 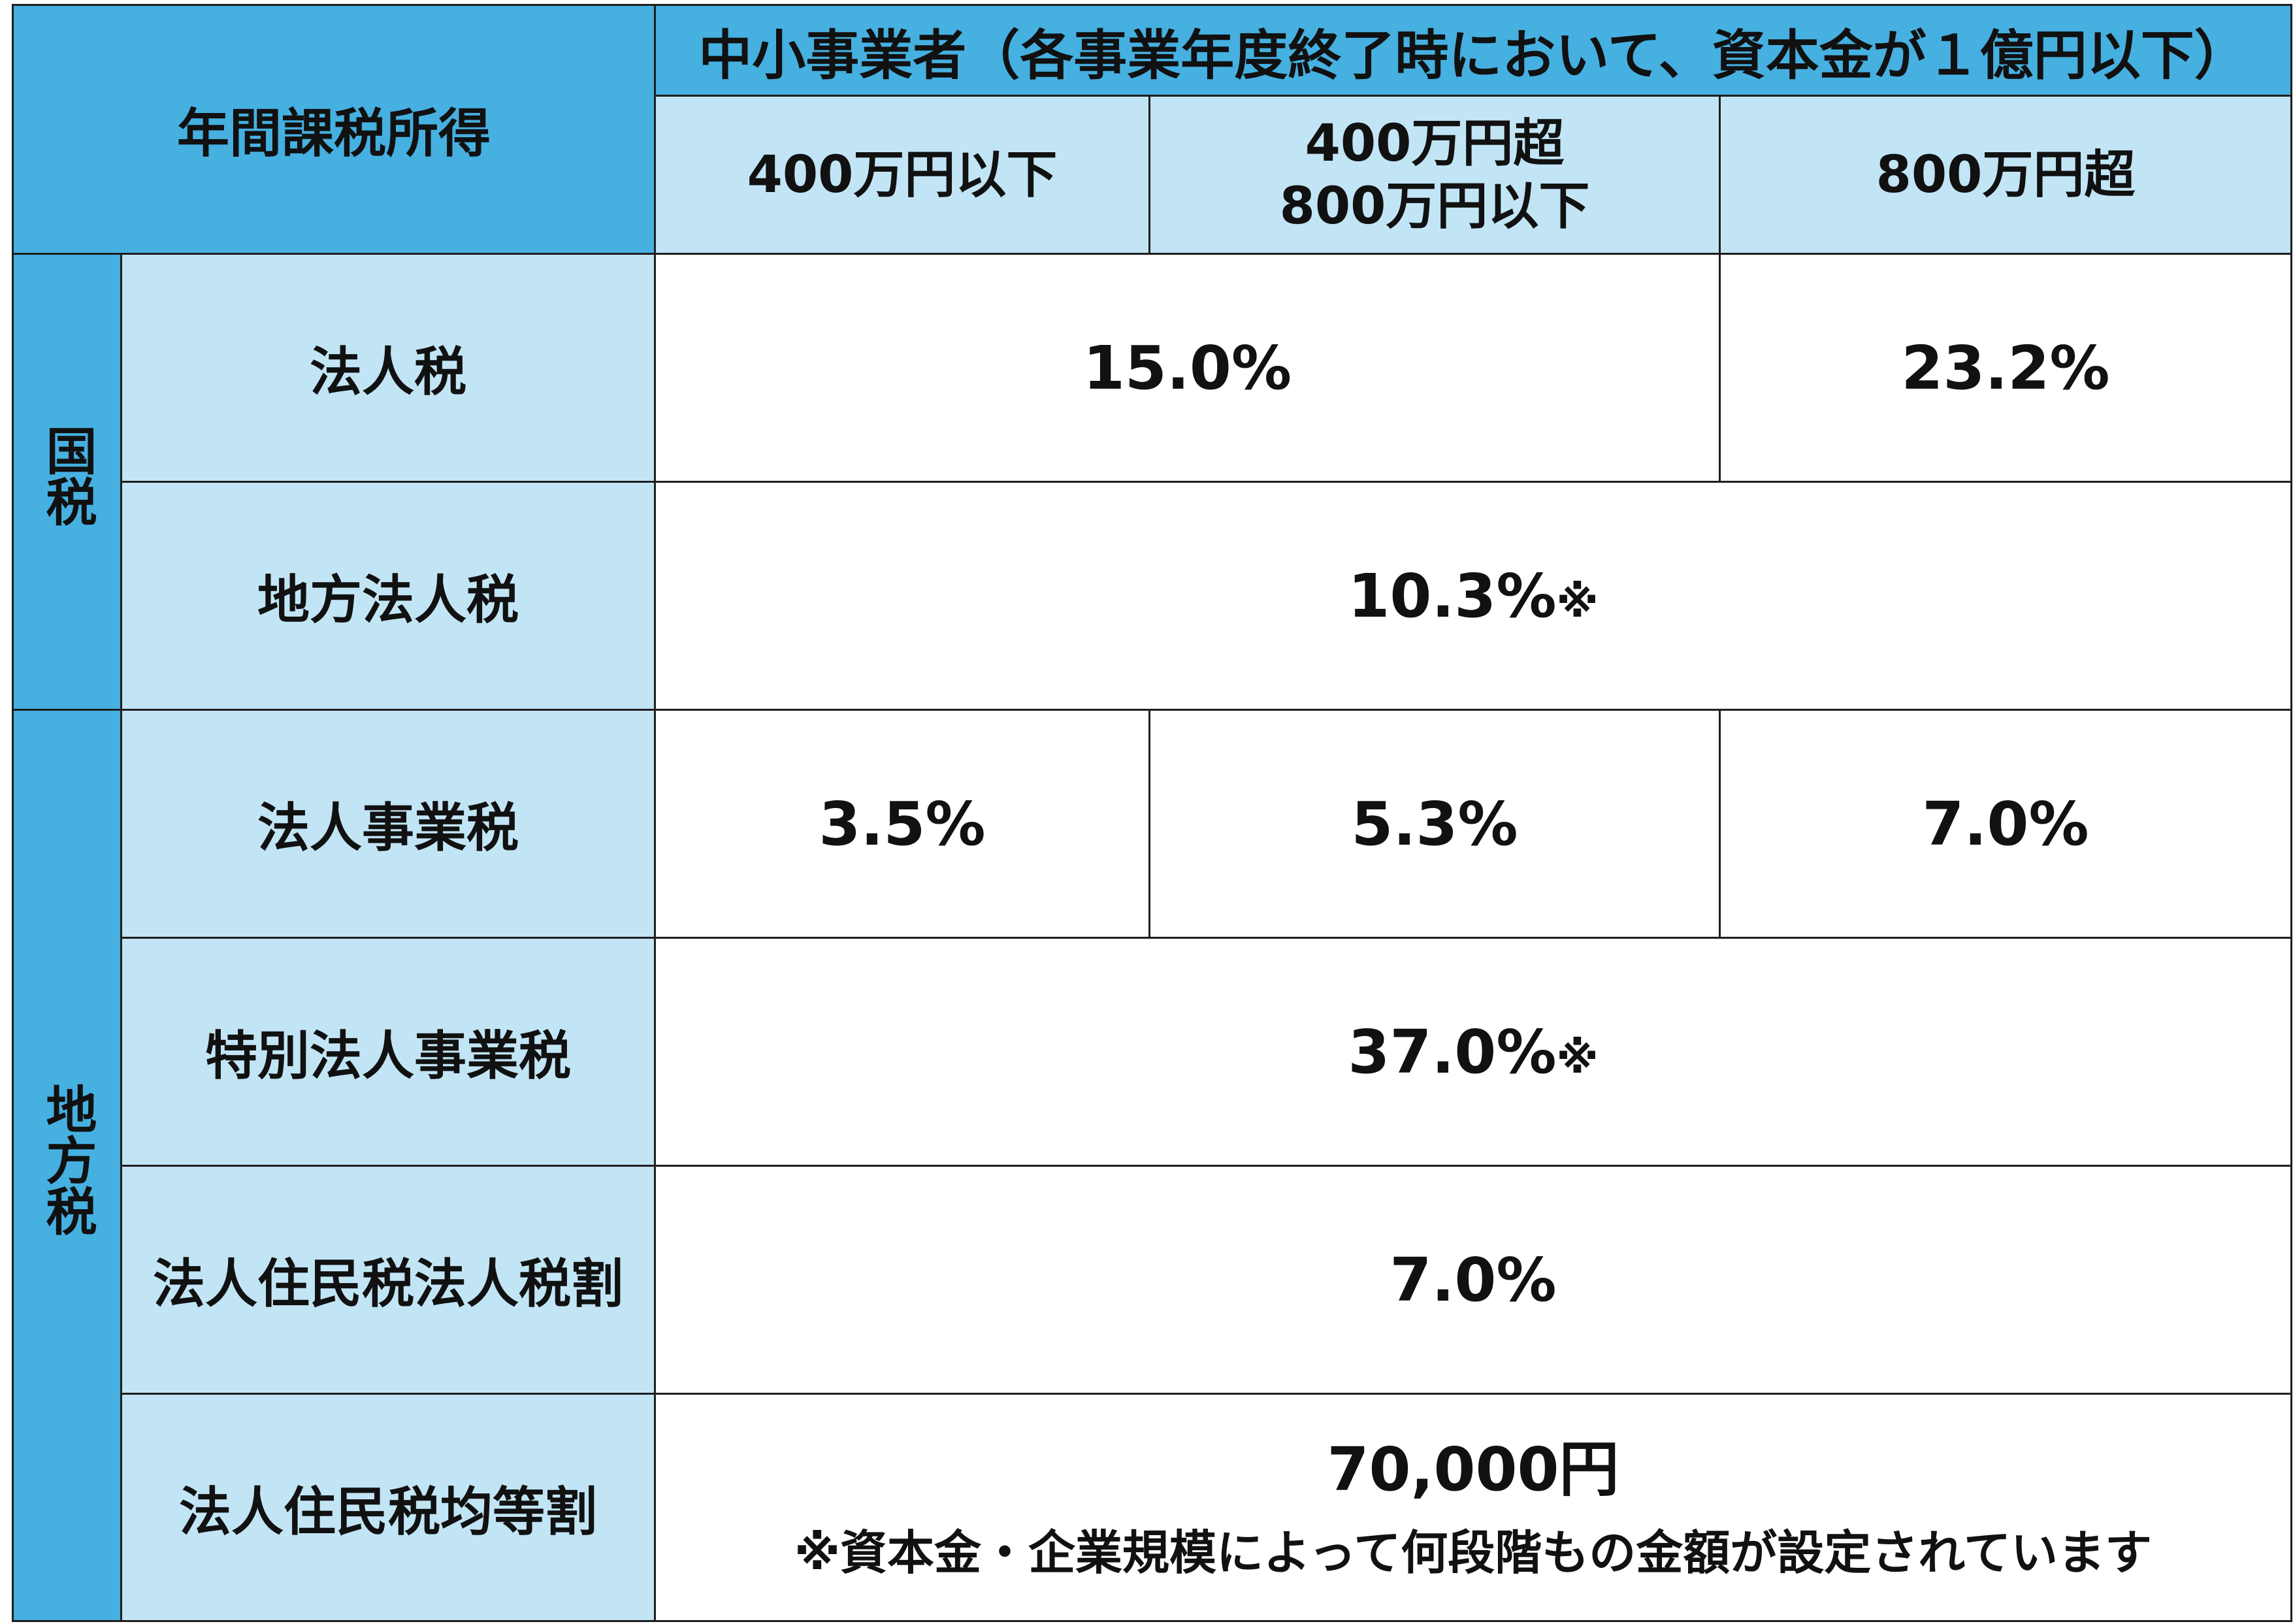 I want to click on bracket-header-over-8m: 800万円超, so click(x=2005, y=175).